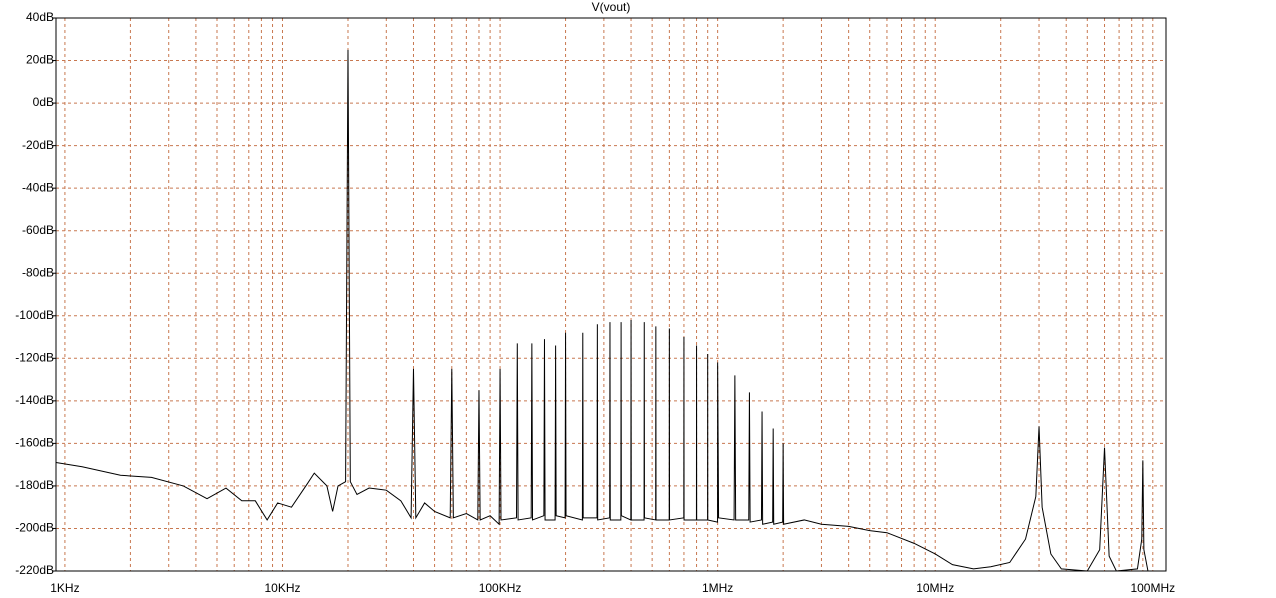  I want to click on y-tick-label: 40dB, so click(40, 17).